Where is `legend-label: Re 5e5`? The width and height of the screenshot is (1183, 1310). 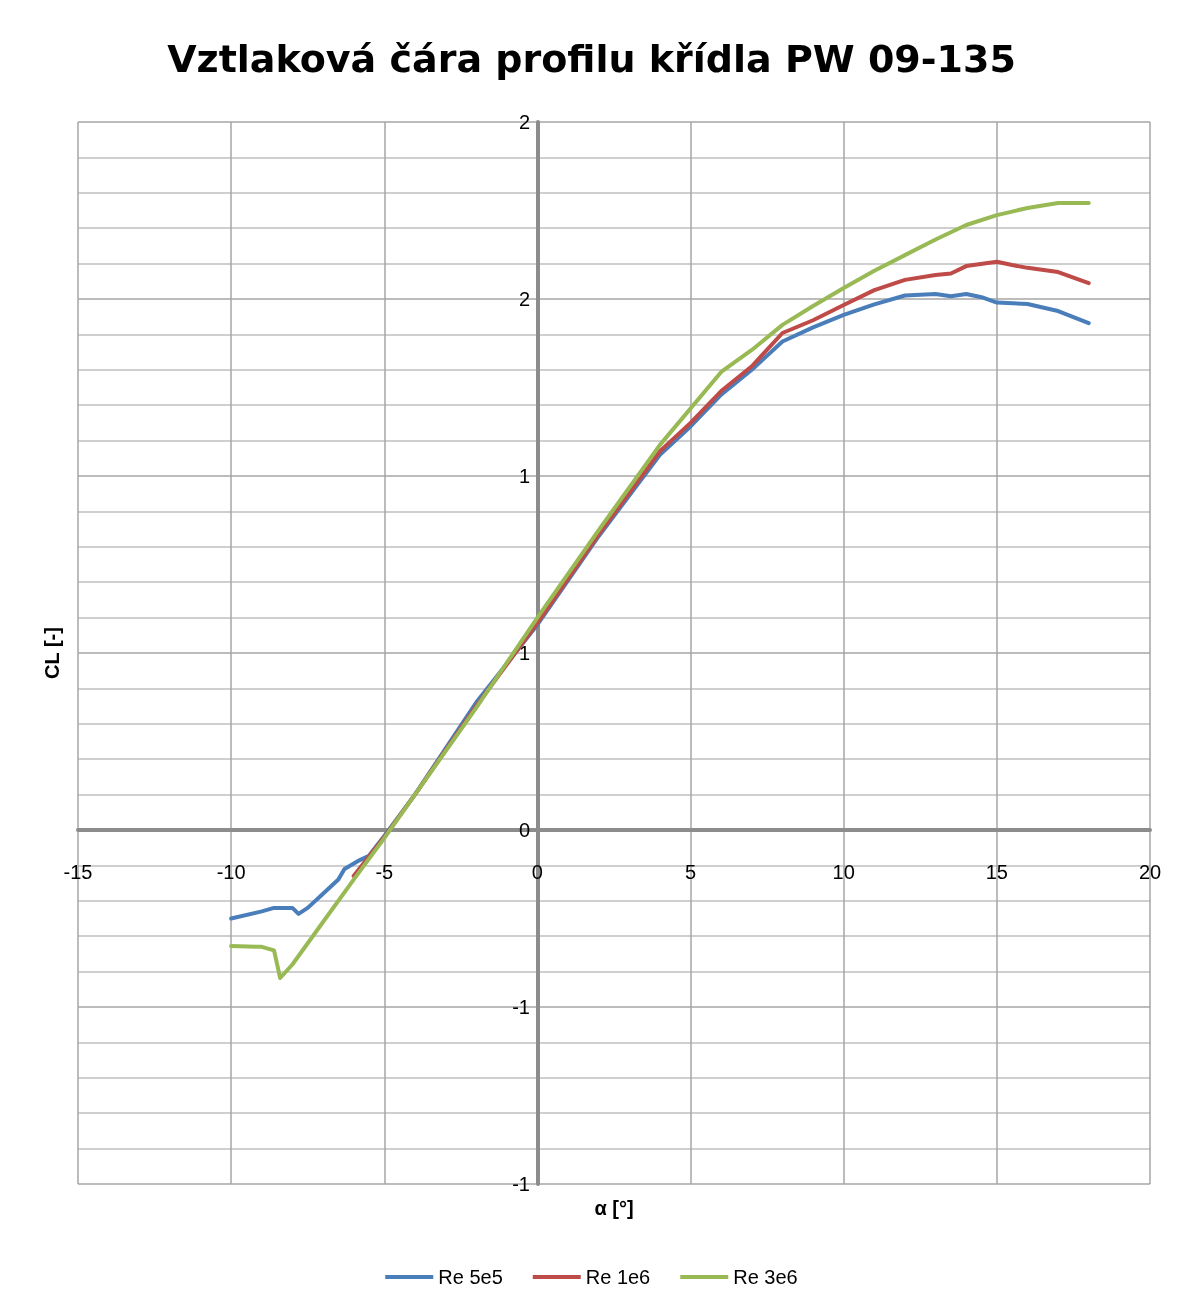
legend-label: Re 5e5 is located at coordinates (470, 1277).